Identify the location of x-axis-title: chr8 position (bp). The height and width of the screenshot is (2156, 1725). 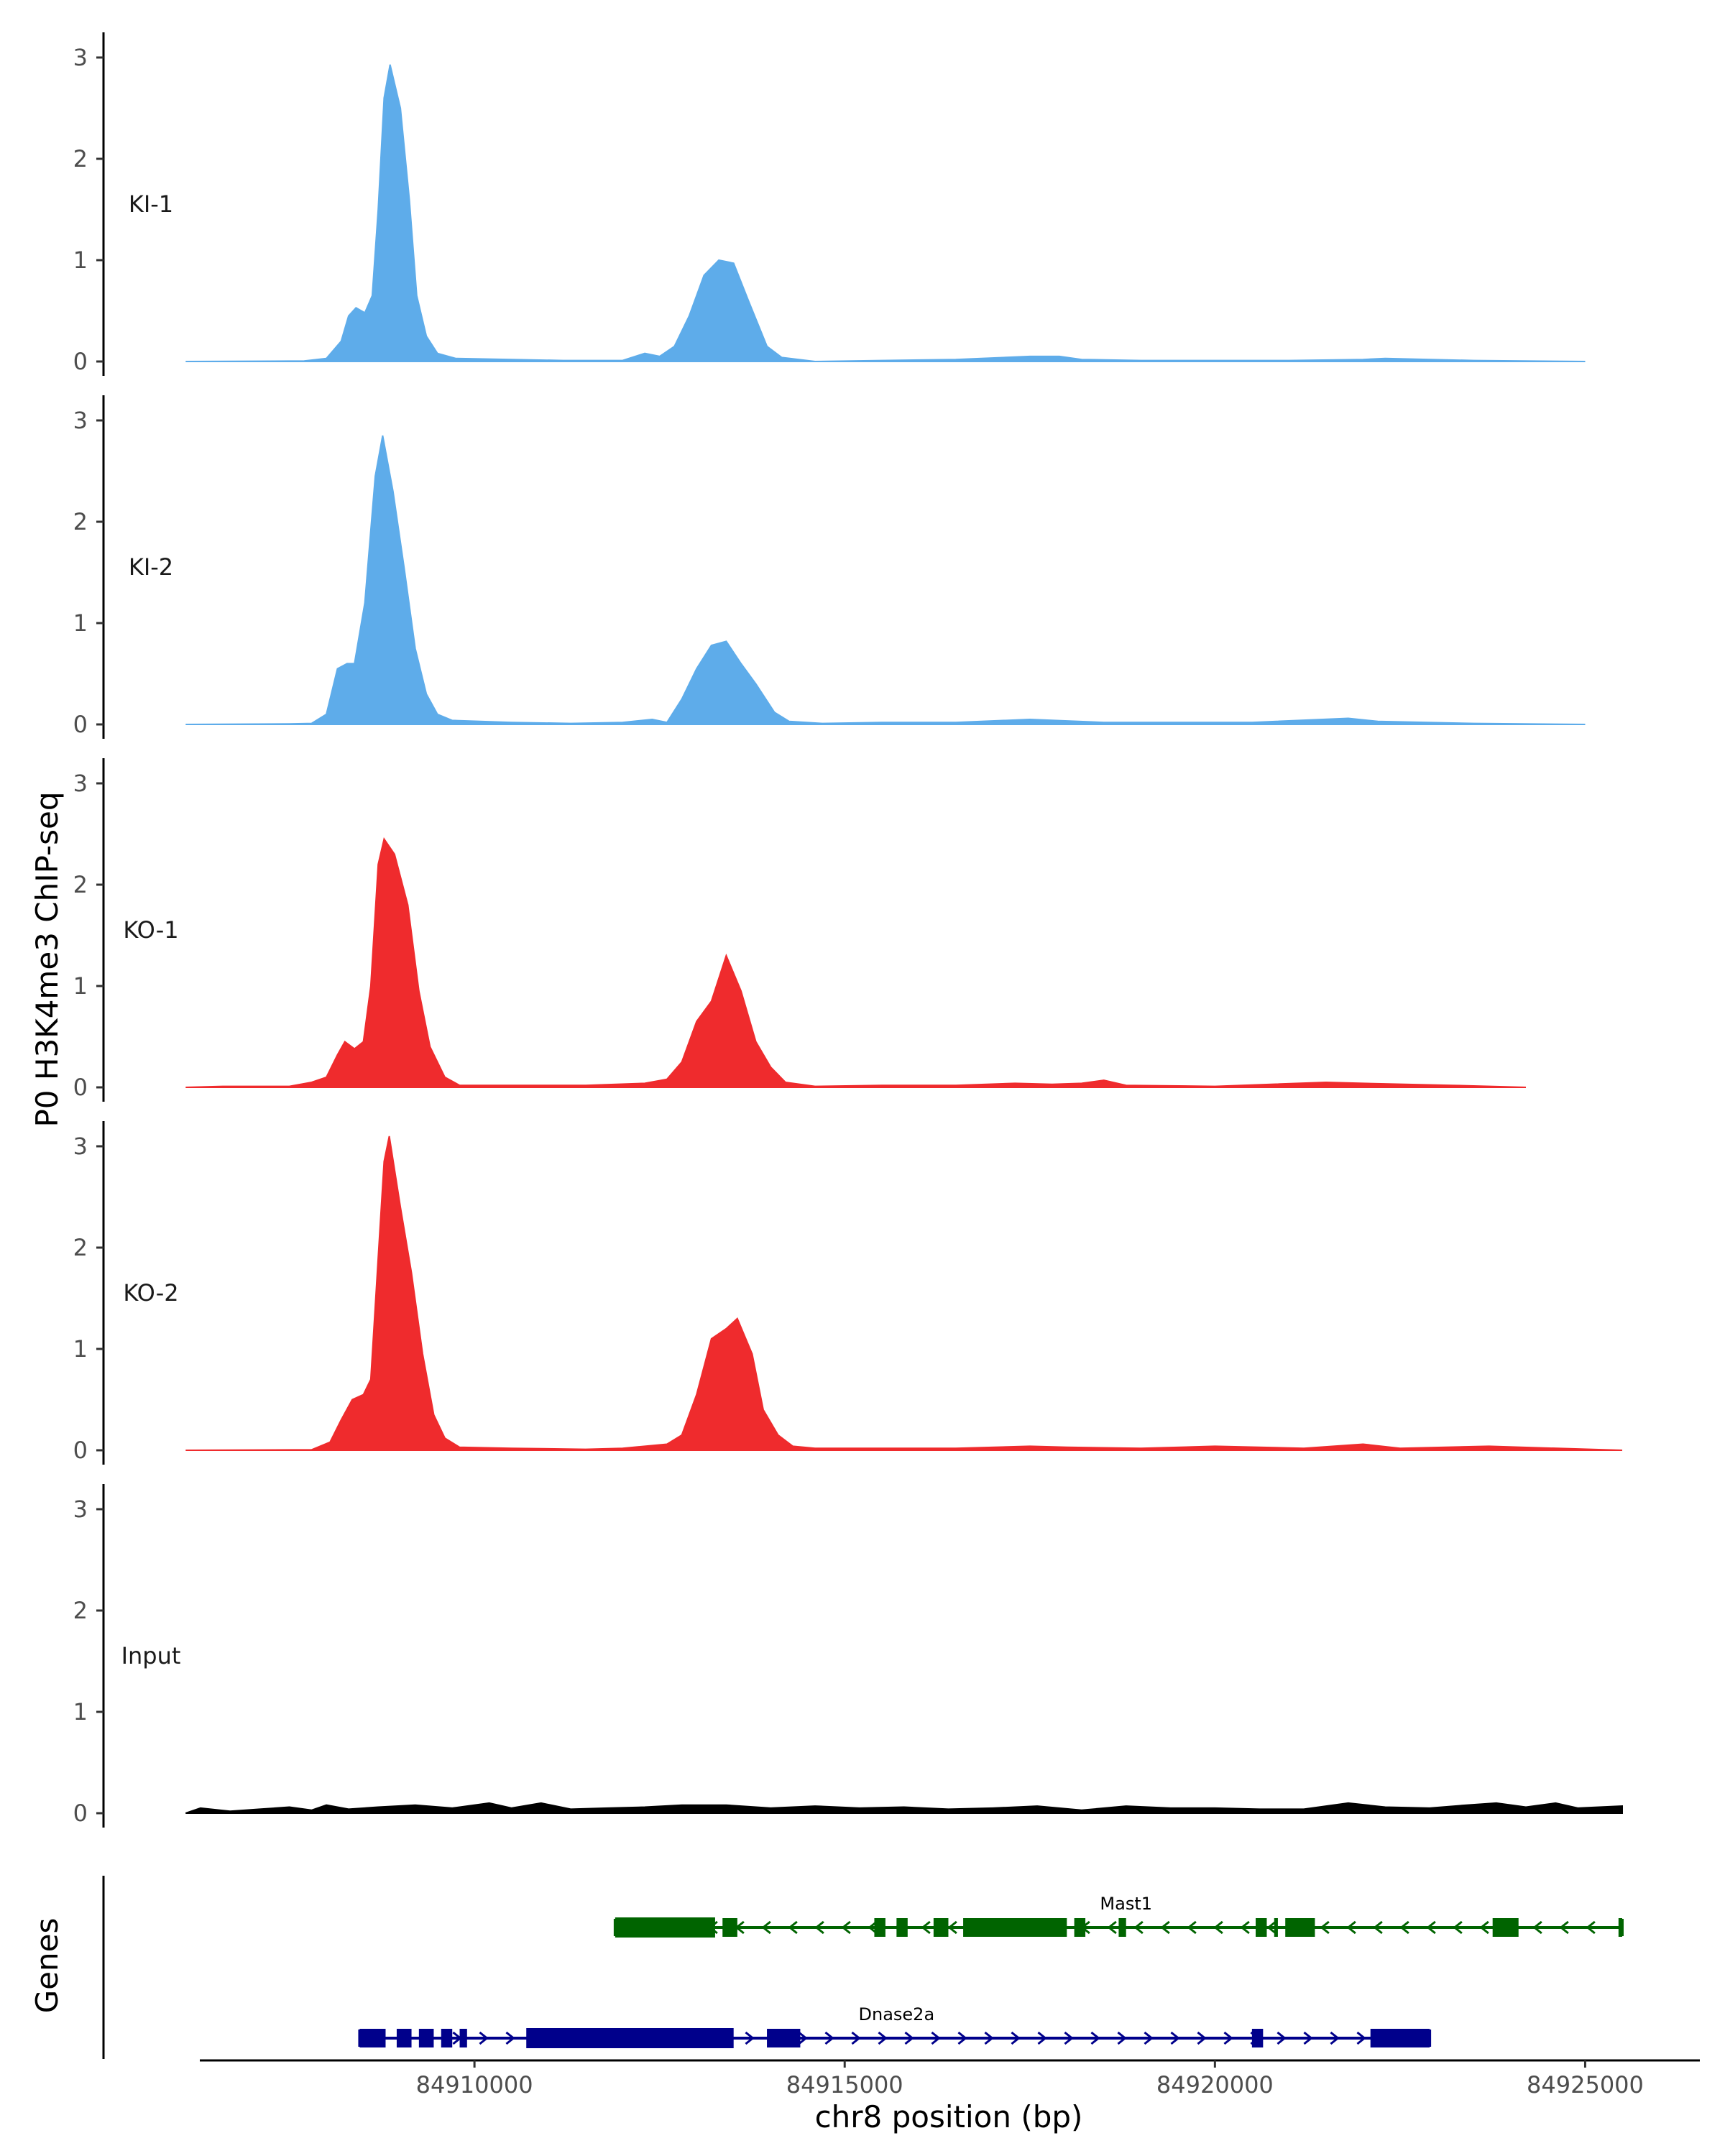
(949, 2116).